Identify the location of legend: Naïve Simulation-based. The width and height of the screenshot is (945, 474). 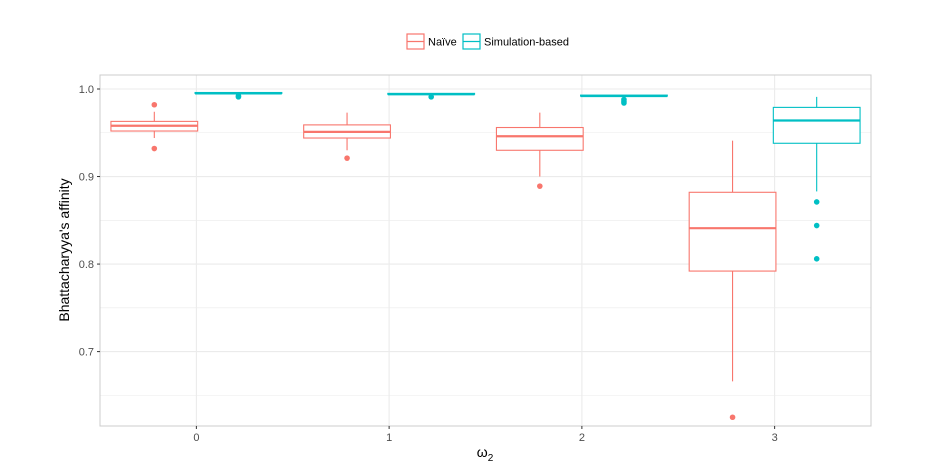
(487, 41).